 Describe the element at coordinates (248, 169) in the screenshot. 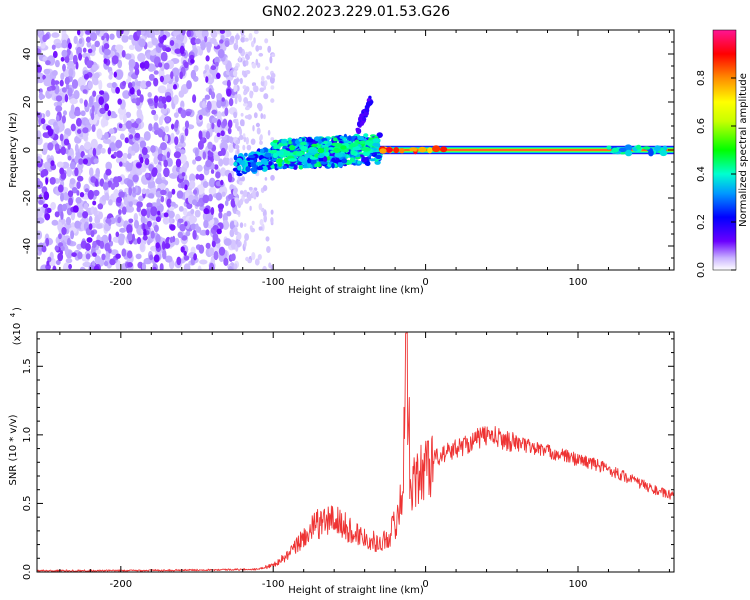

I see `early-signal-cell` at that location.